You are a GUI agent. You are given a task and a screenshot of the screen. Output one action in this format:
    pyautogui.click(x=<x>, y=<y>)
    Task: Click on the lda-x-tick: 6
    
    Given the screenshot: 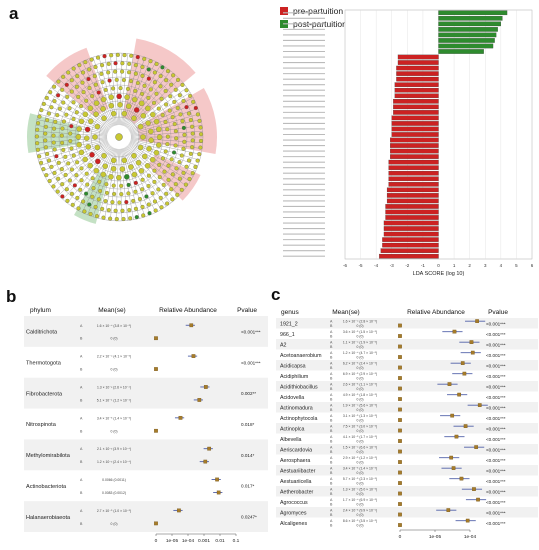 What is the action you would take?
    pyautogui.click(x=532, y=265)
    